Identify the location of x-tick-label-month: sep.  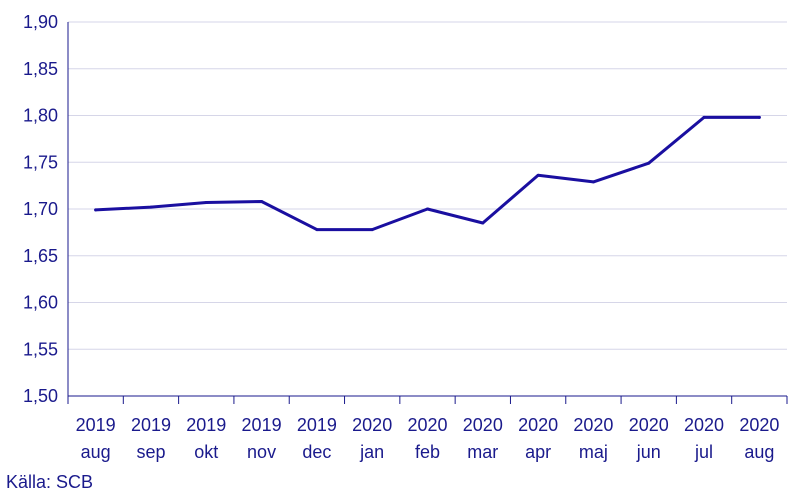
(150, 452).